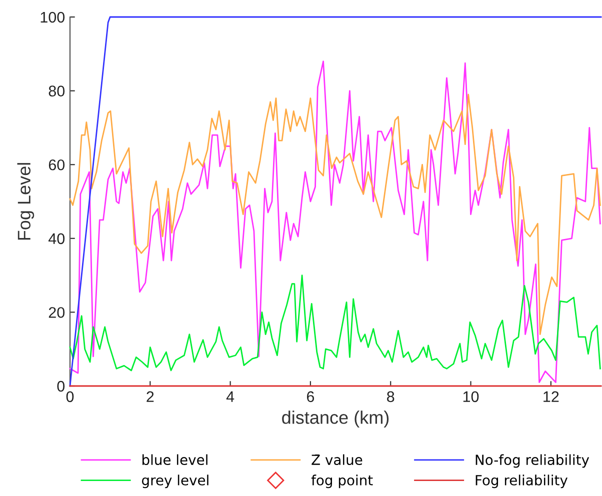  I want to click on x-tick-label: 8, so click(390, 396).